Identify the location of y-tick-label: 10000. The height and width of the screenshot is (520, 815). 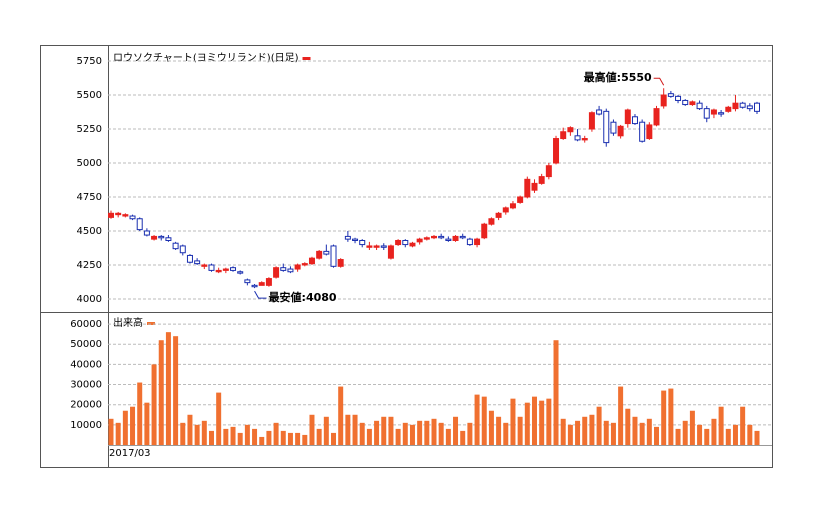
(86, 425).